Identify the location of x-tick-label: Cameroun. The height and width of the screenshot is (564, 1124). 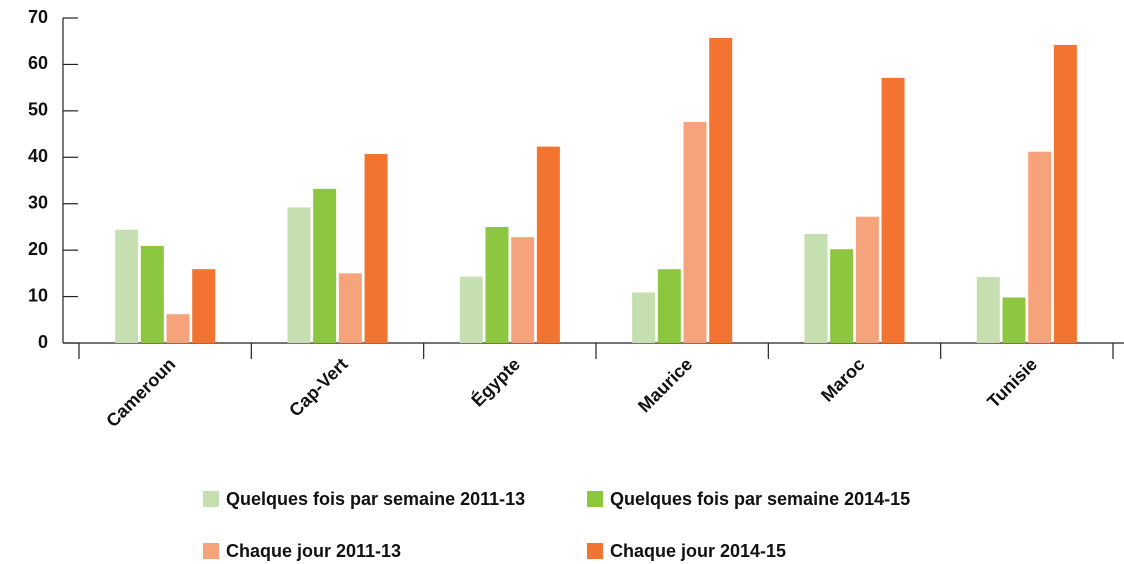
(140, 392).